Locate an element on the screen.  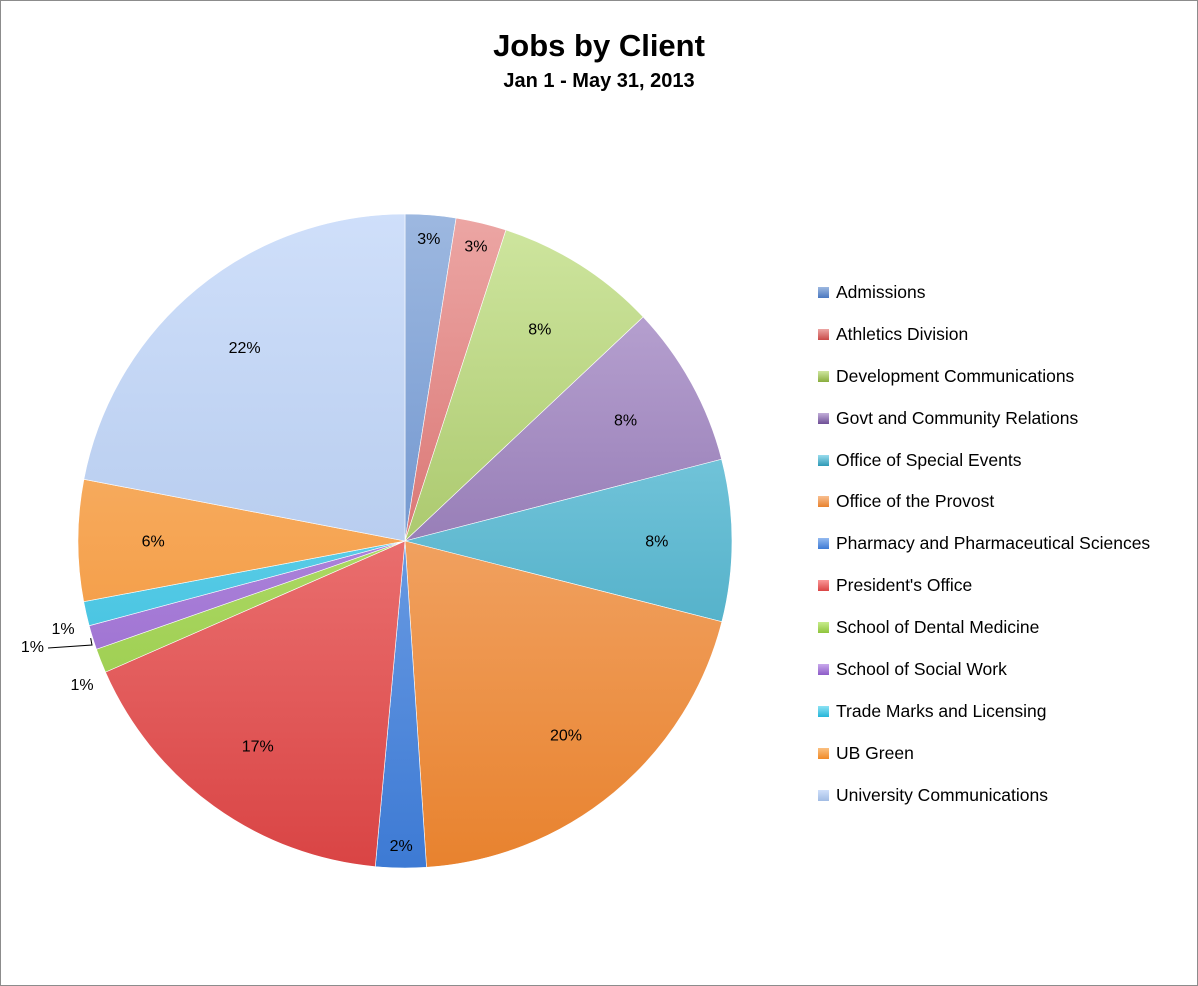
legend-label: Trade Marks and Licensing is located at coordinates (941, 710).